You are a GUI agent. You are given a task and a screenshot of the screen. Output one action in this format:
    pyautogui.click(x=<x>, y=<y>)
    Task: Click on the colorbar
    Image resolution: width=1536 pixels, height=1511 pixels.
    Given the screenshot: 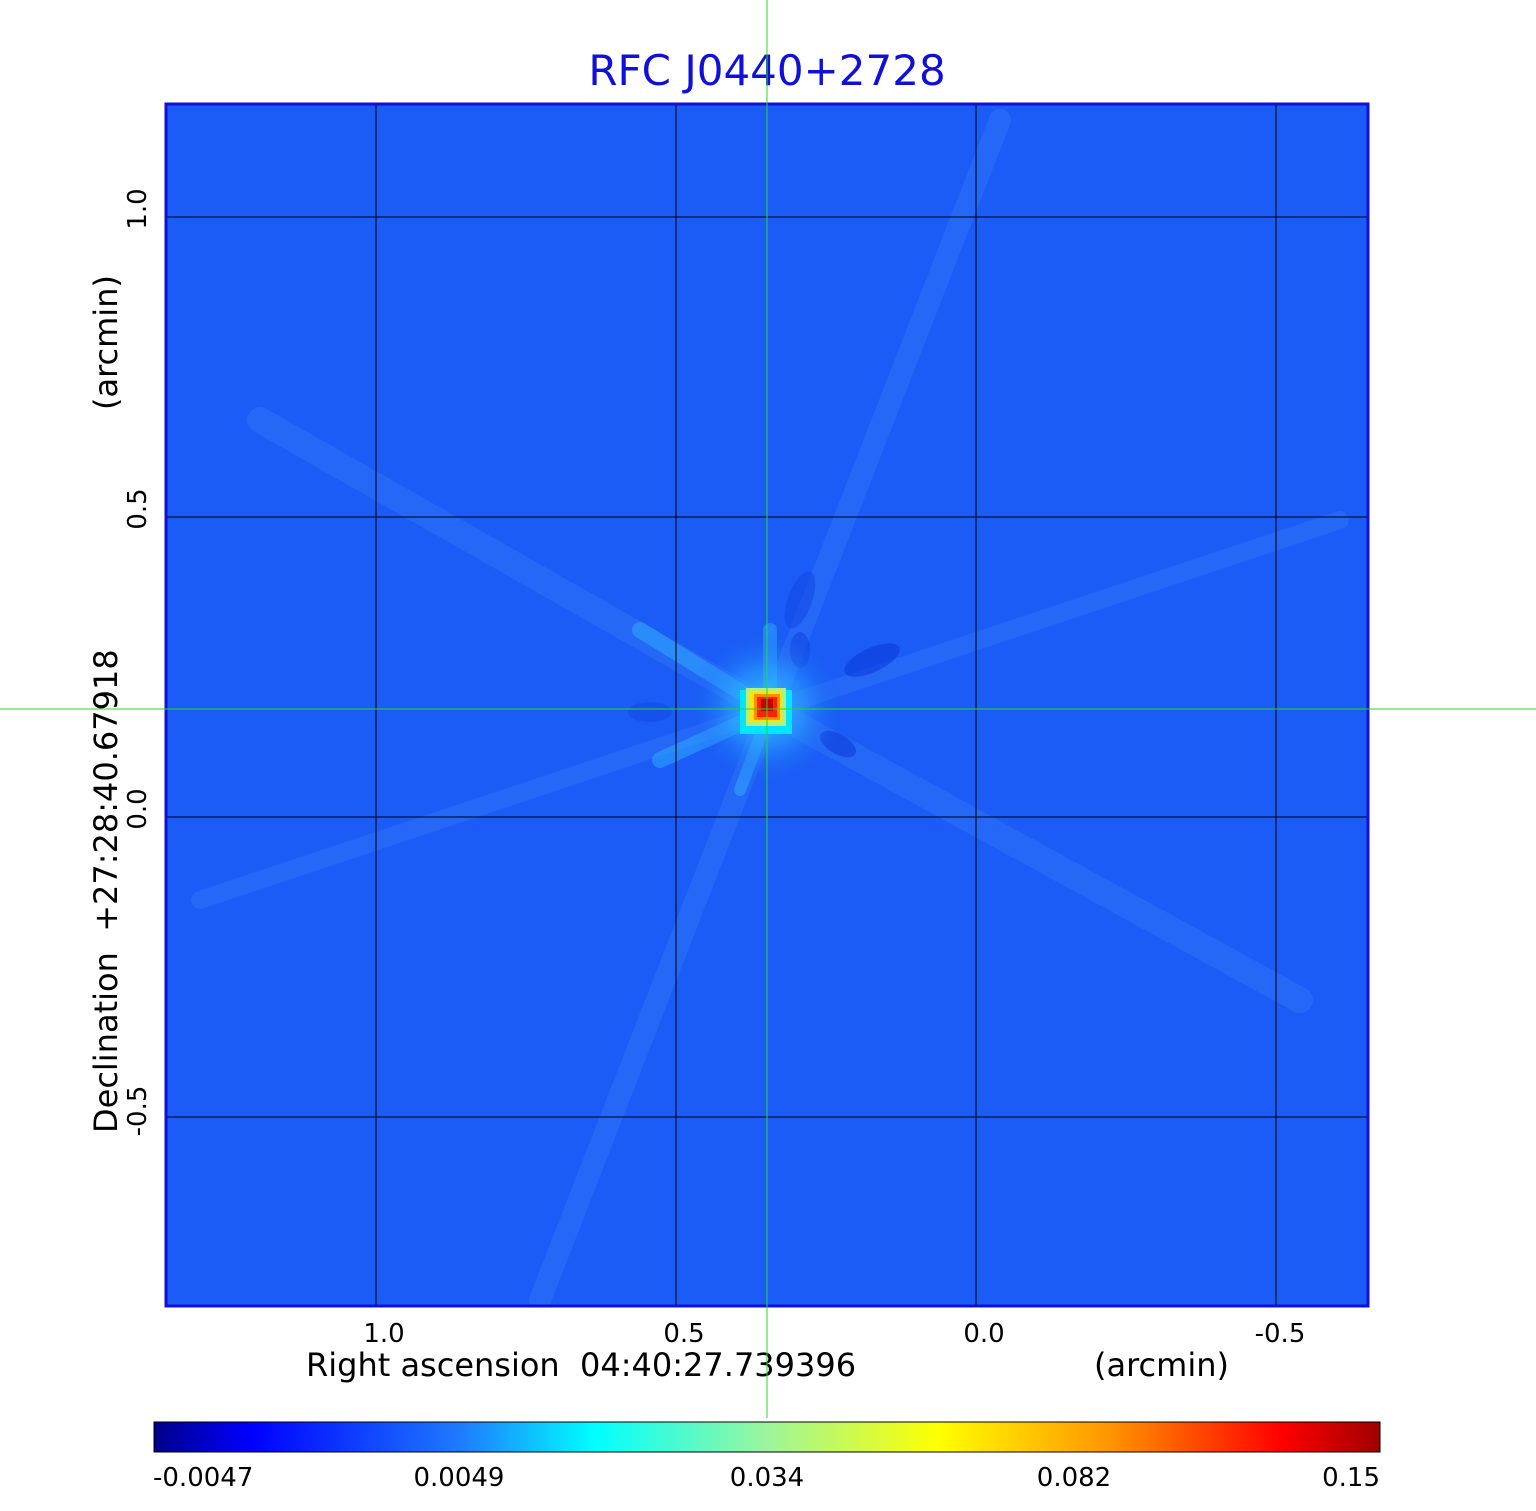 What is the action you would take?
    pyautogui.click(x=767, y=1437)
    